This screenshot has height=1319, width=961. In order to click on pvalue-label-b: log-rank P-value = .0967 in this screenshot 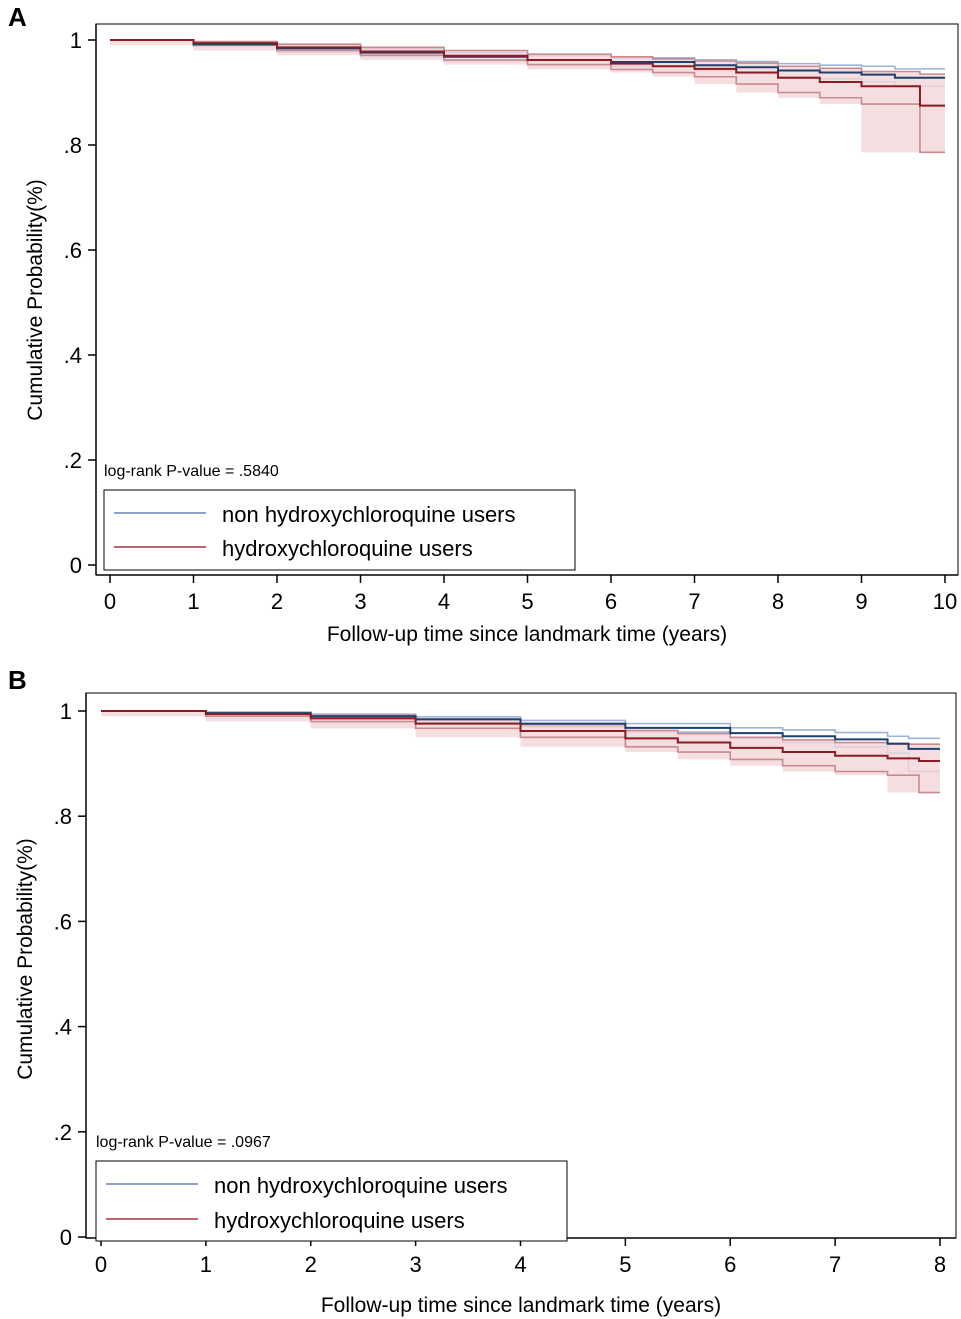, I will do `click(183, 1142)`.